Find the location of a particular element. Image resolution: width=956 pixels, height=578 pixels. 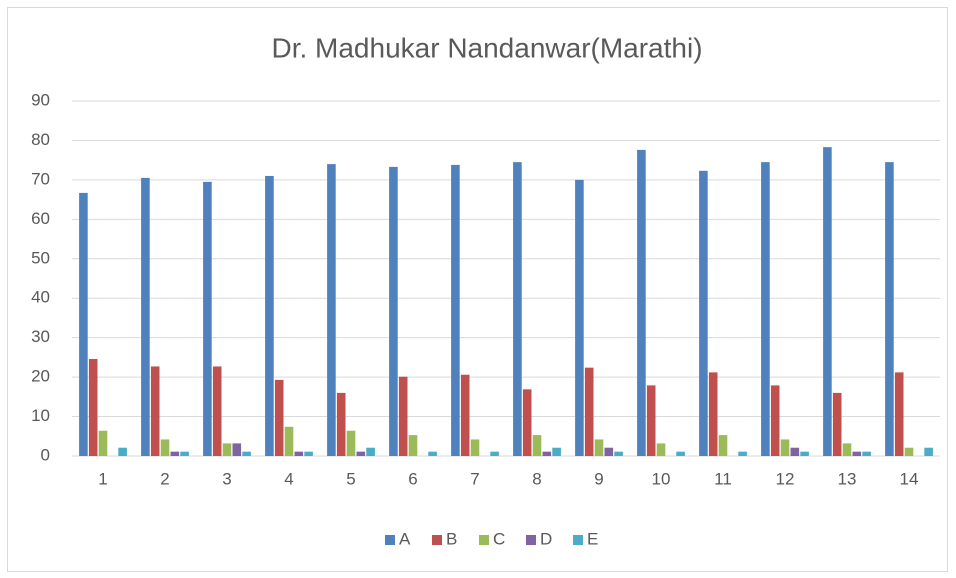

legend-label: D is located at coordinates (546, 538).